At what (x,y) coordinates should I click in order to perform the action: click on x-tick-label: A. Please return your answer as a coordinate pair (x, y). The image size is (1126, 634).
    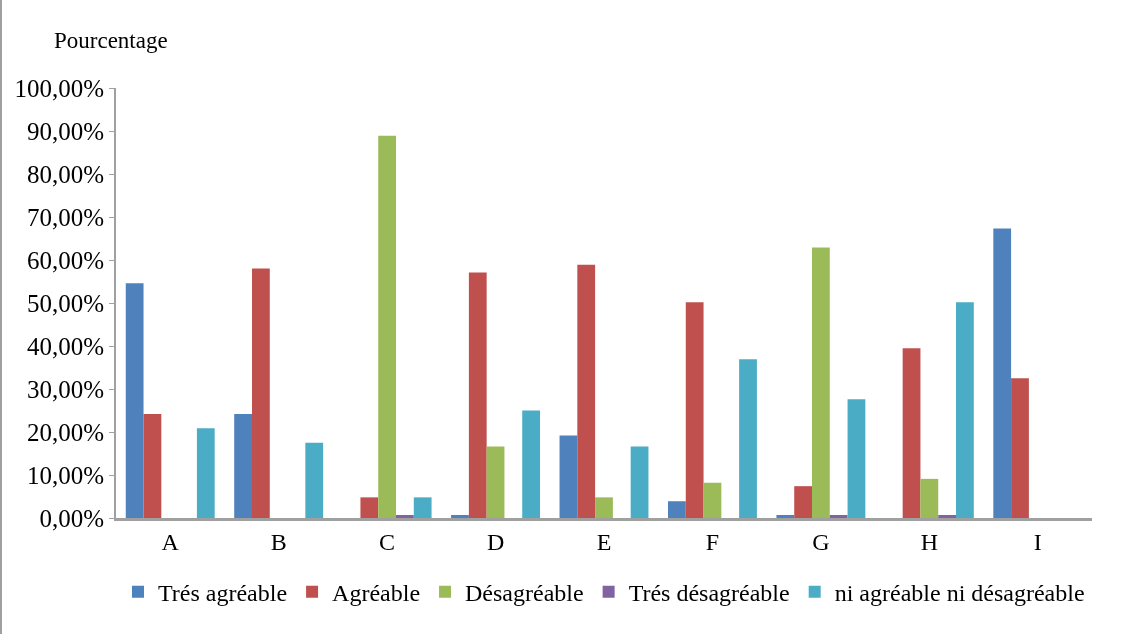
    Looking at the image, I should click on (170, 541).